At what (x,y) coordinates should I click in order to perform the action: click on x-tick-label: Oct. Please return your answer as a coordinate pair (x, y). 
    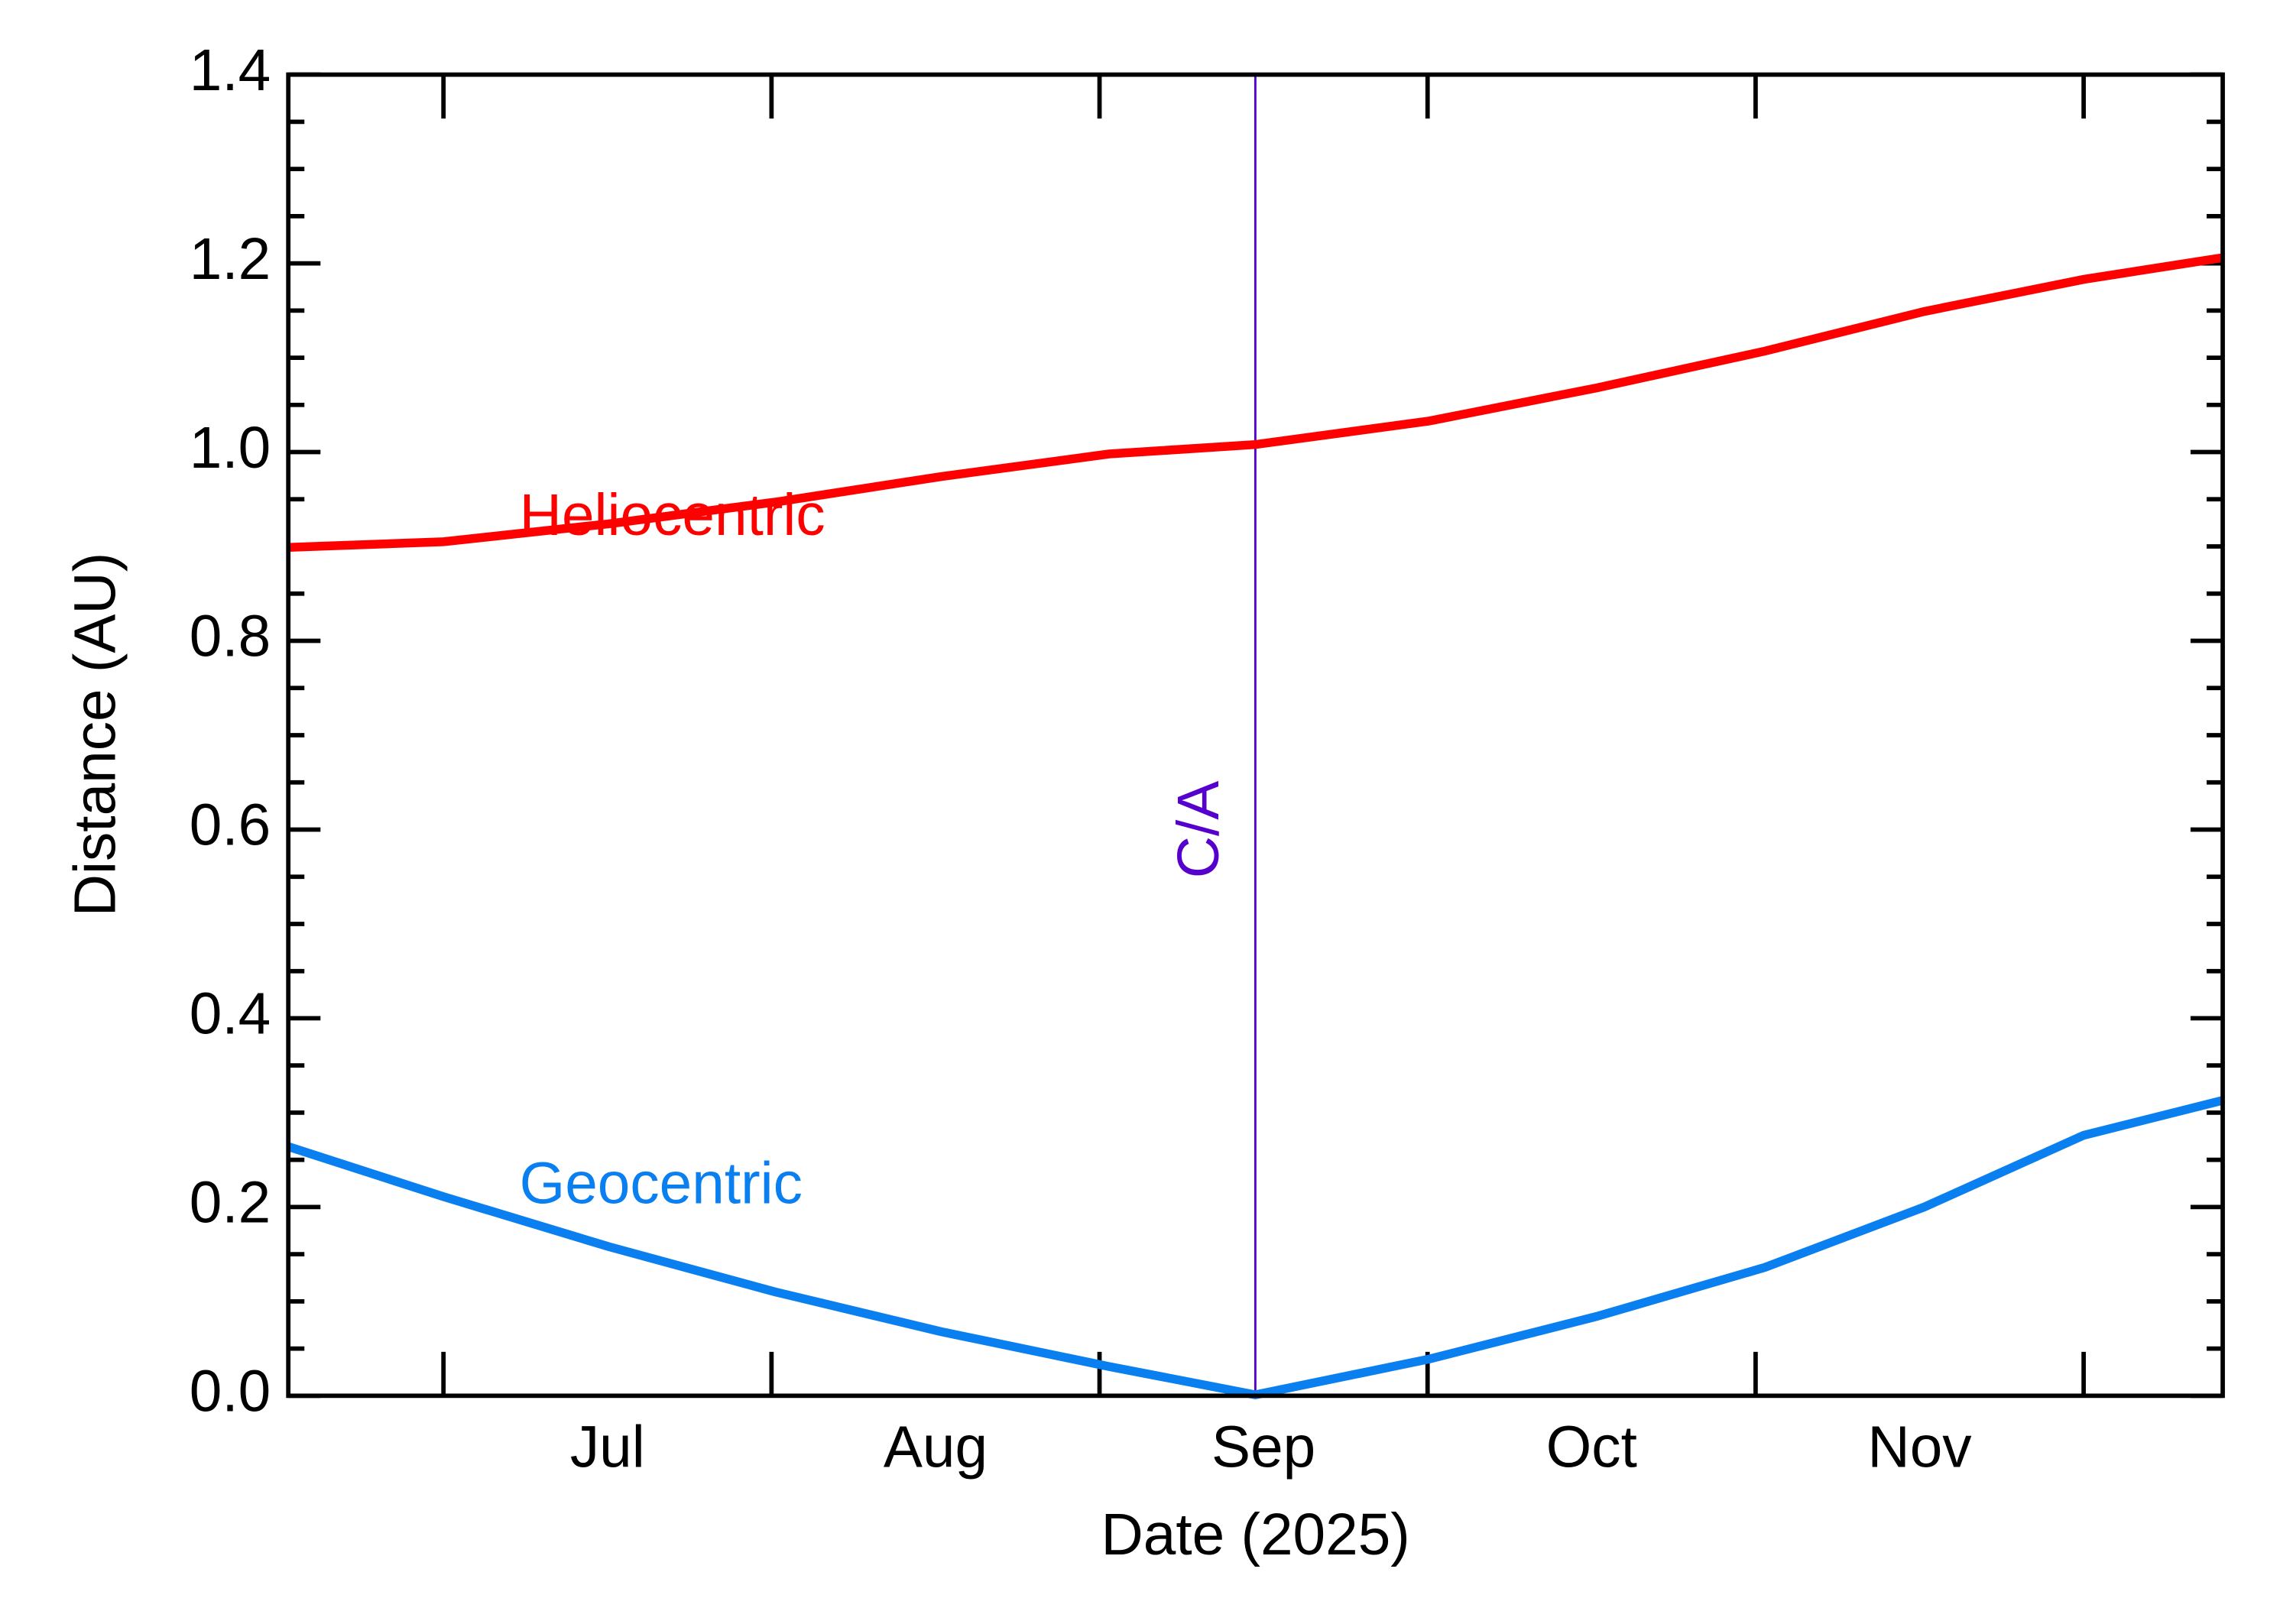
    Looking at the image, I should click on (1591, 1447).